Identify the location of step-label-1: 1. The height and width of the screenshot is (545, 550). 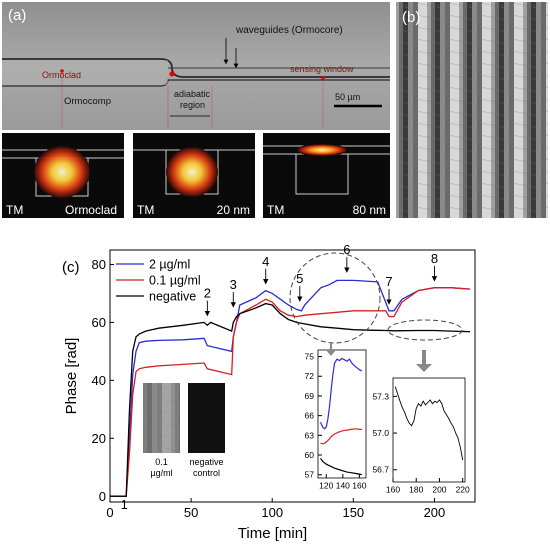
(124, 504).